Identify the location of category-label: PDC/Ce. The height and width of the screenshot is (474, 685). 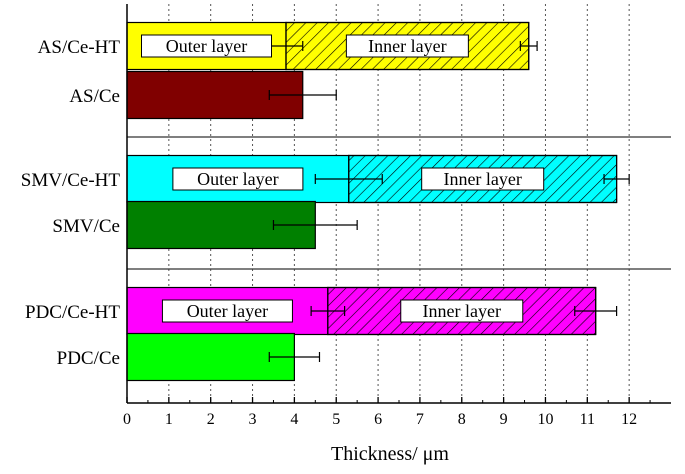
(88, 358).